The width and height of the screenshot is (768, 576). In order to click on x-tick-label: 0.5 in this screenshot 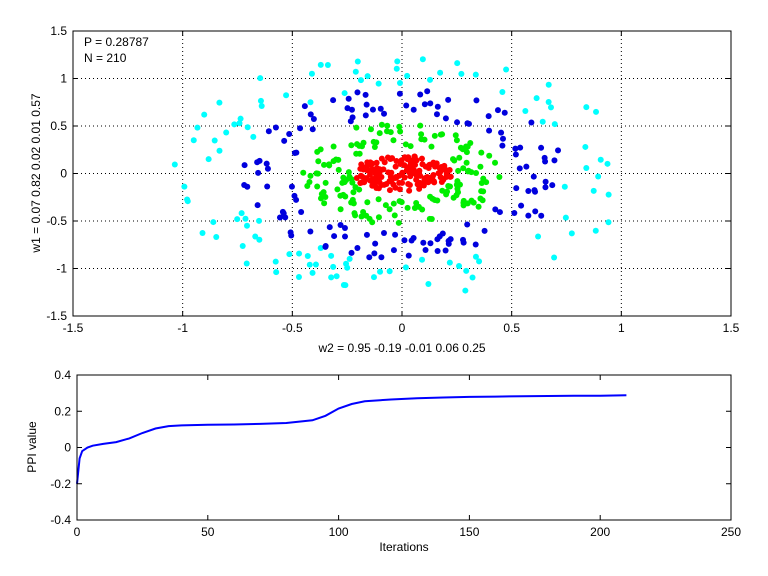, I will do `click(511, 328)`.